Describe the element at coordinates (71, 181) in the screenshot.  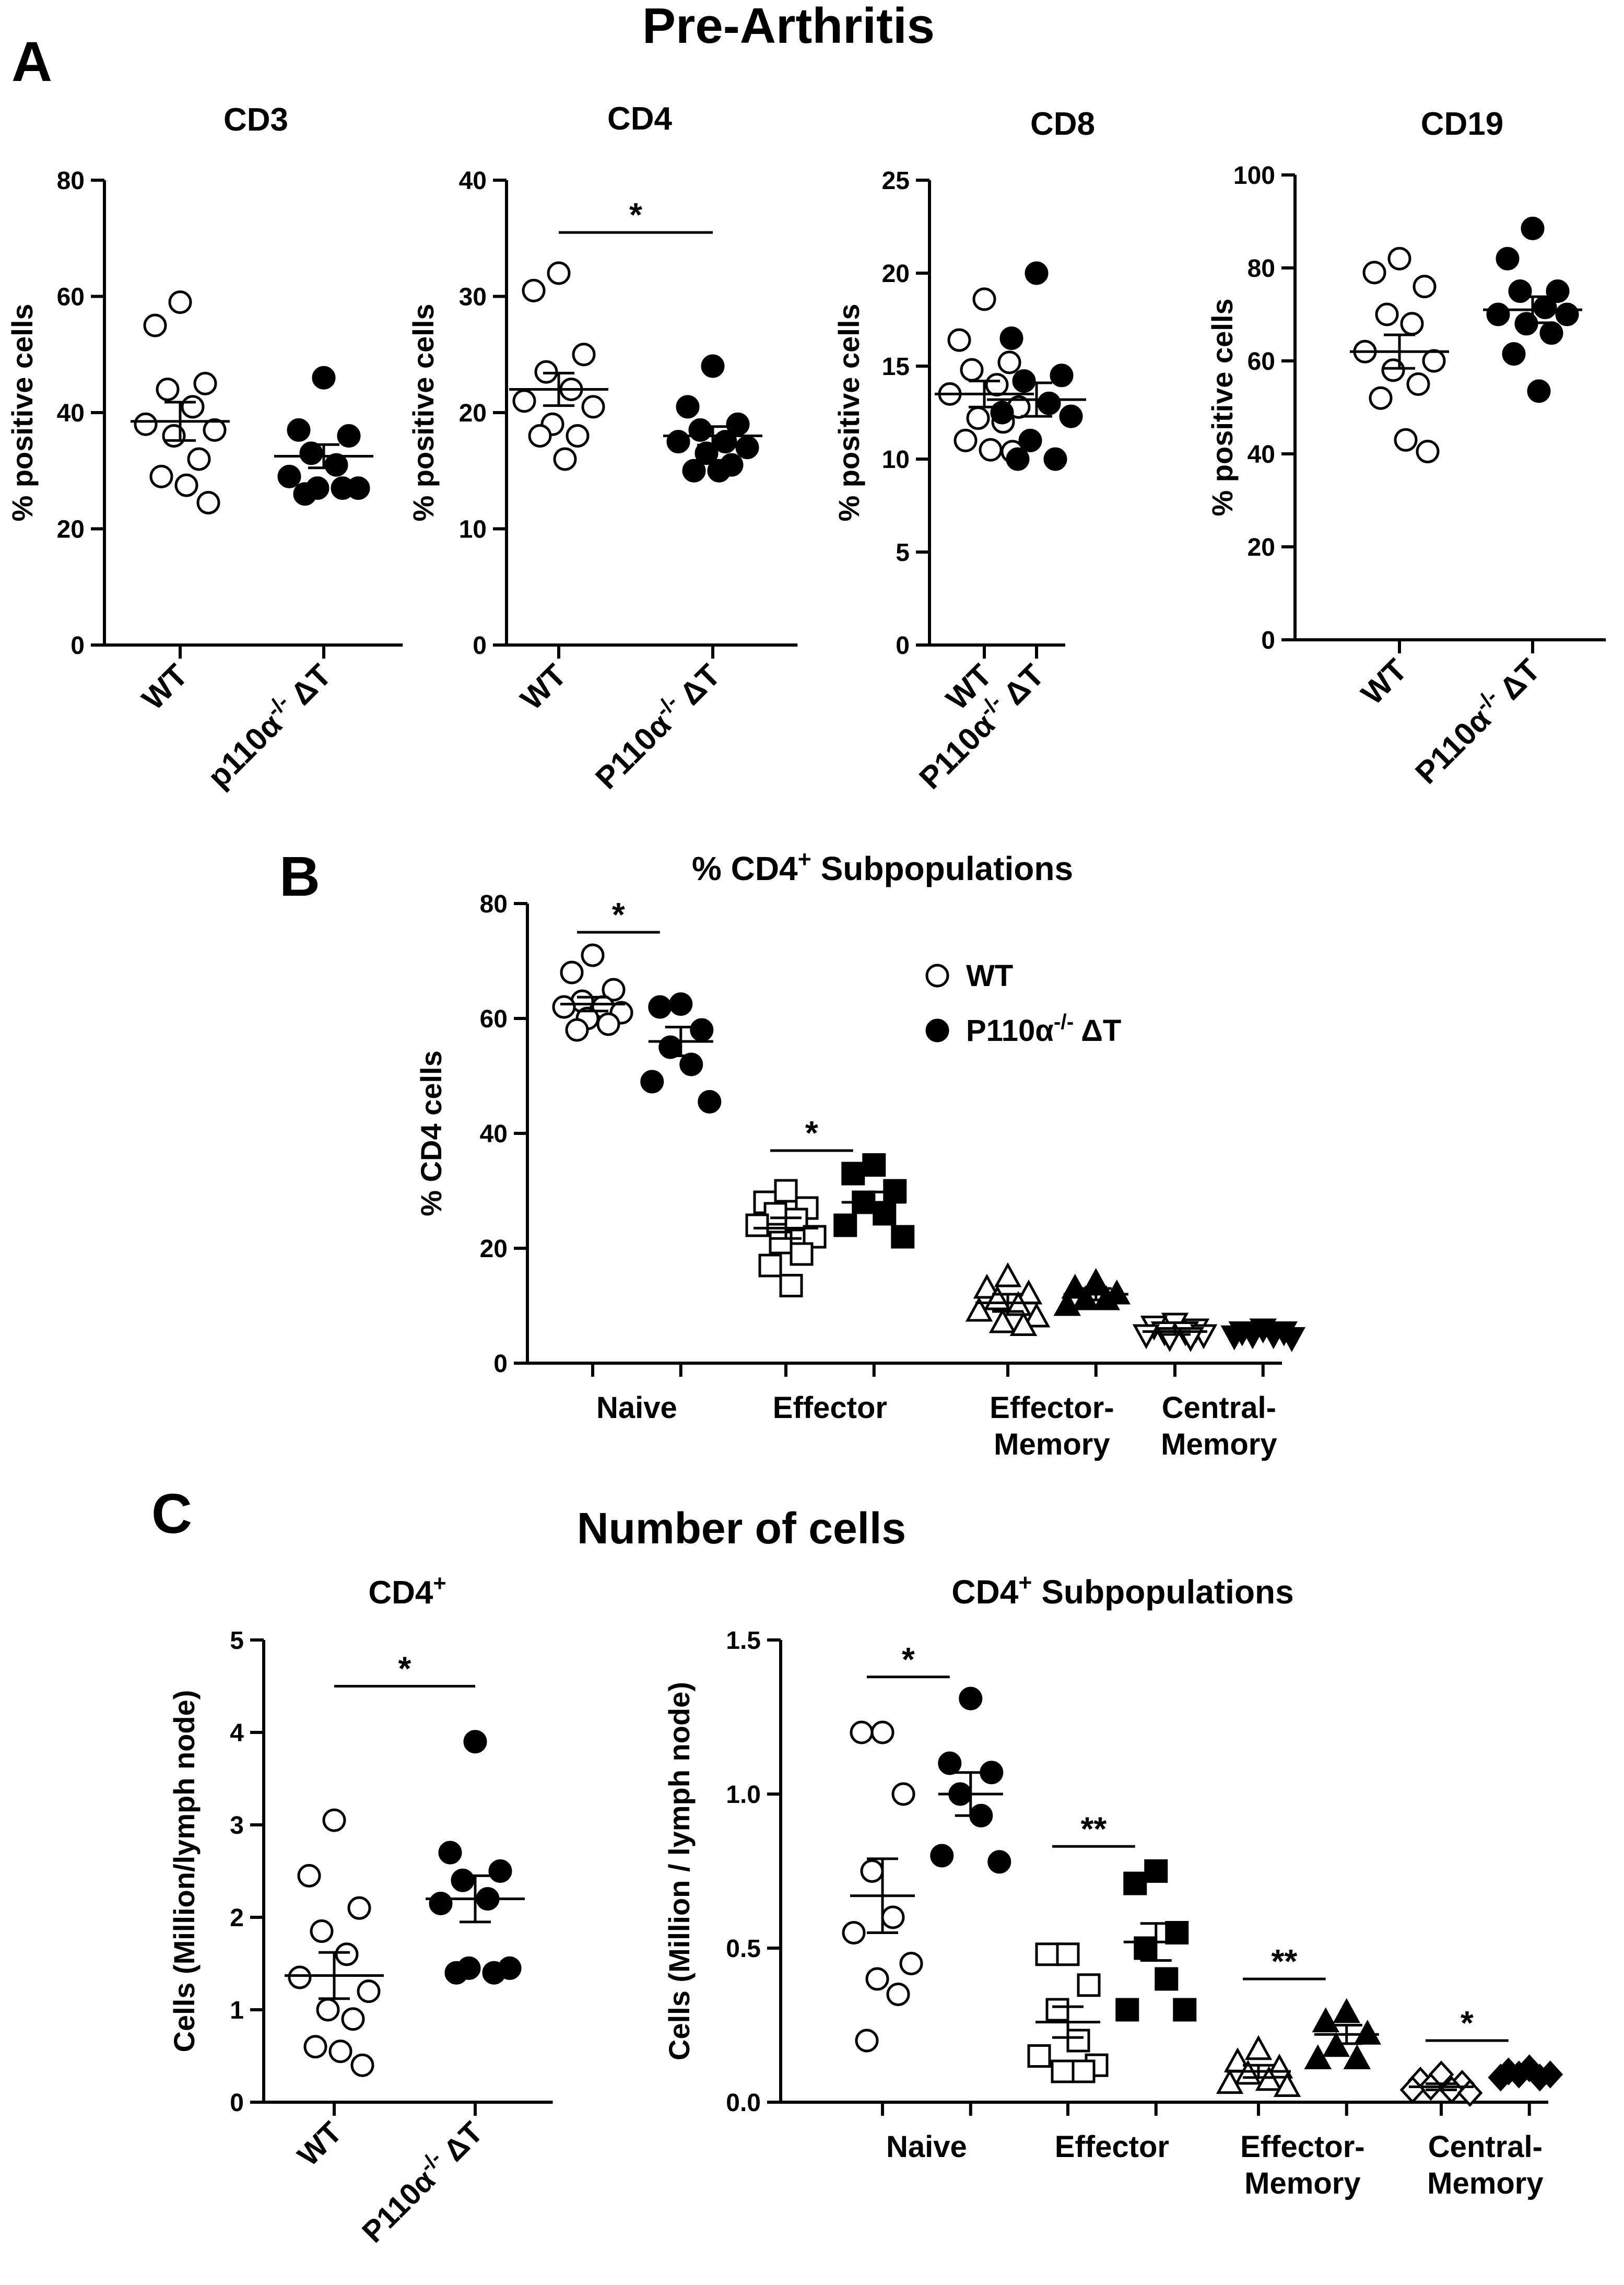
I see `y-tick-label: 80` at that location.